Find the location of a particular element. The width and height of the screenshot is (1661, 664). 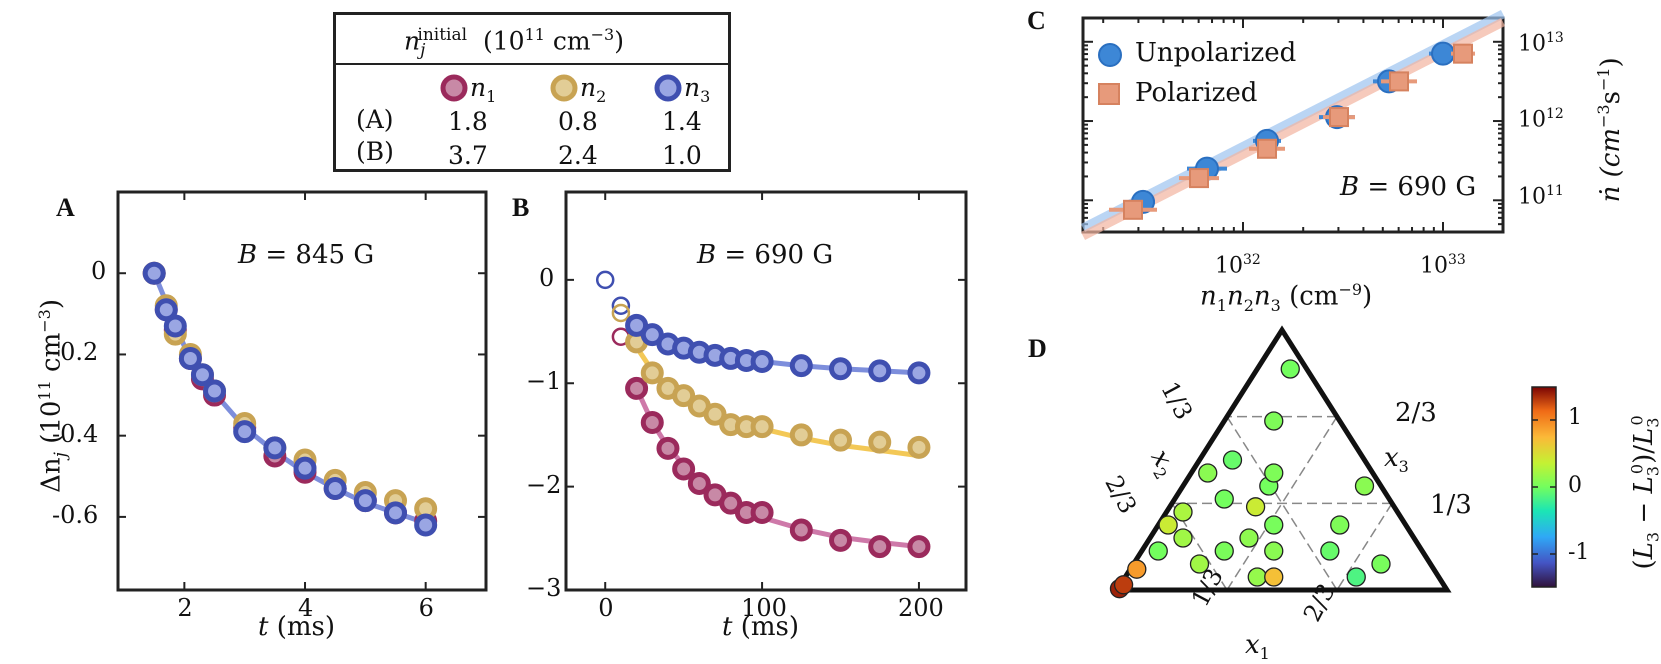

grid-x3 is located at coordinates (1364, 546).